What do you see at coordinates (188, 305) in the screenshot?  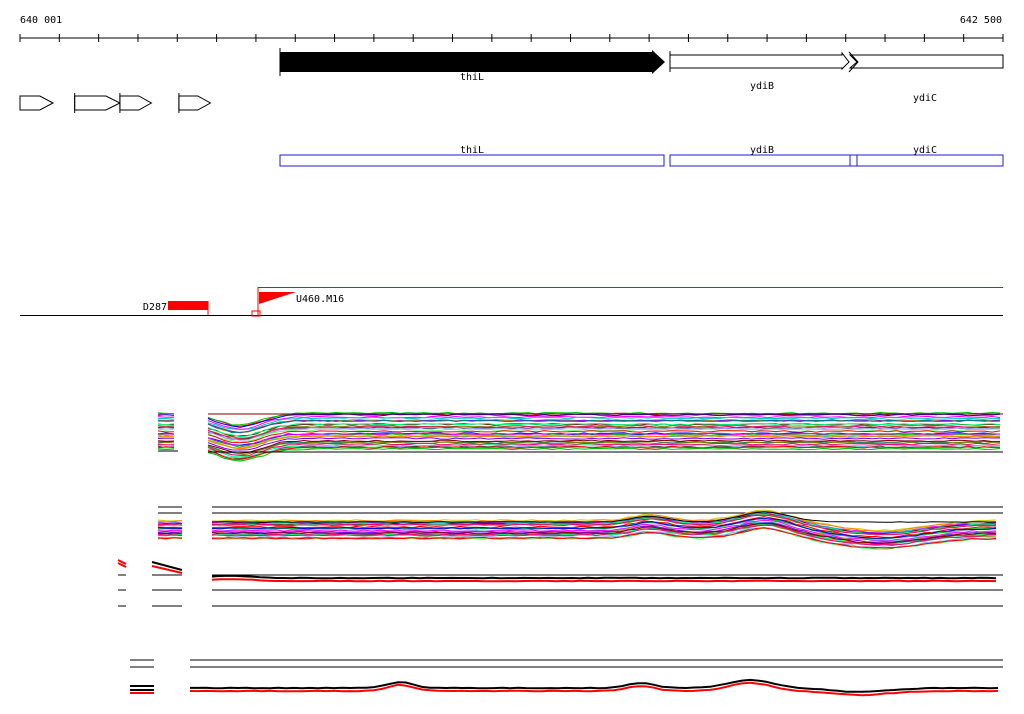 I see `feature-D287-block` at bounding box center [188, 305].